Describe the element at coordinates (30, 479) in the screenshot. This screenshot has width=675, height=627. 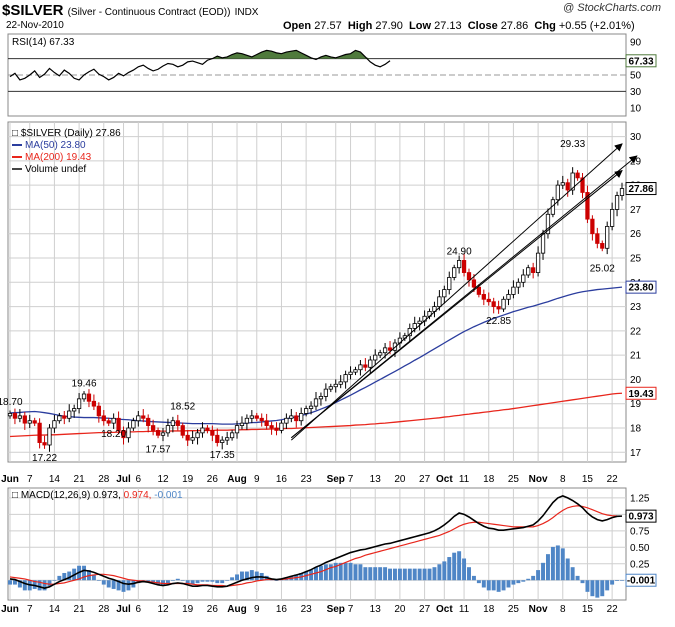
I see `price-x-tick-label: 7` at that location.